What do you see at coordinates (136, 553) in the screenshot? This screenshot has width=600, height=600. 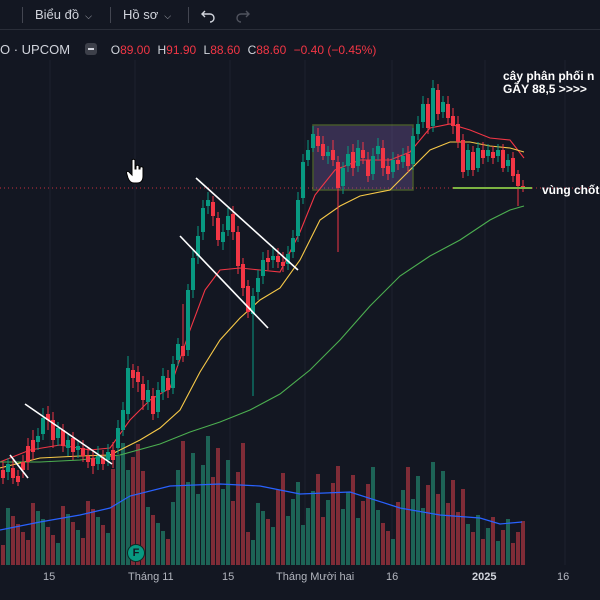 I see `event-badge: F` at bounding box center [136, 553].